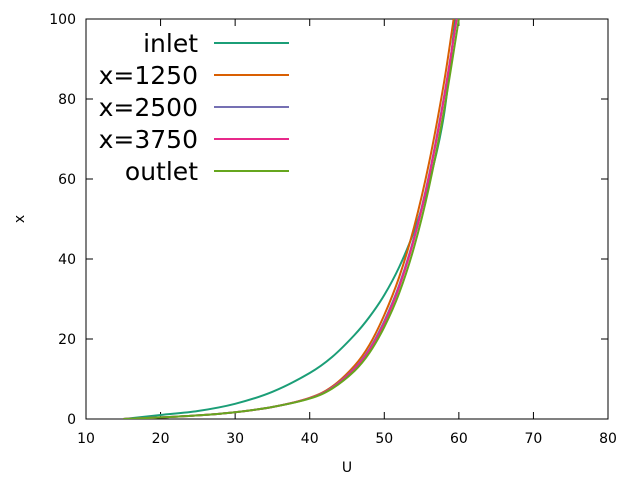 This screenshot has height=480, width=640. What do you see at coordinates (148, 75) in the screenshot?
I see `legend-label-1: x=1250` at bounding box center [148, 75].